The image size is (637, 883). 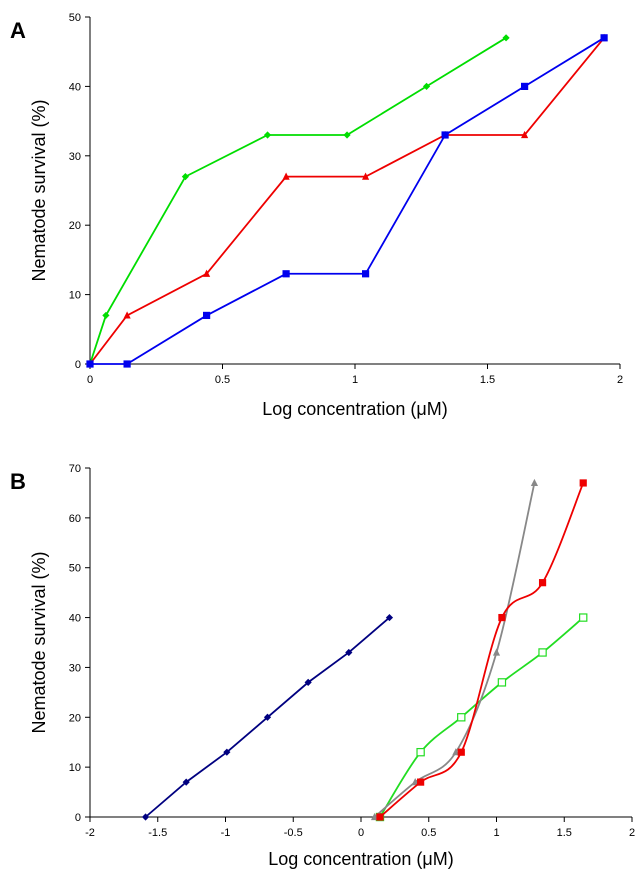 I want to click on y-tick-label: 60, so click(x=75, y=519).